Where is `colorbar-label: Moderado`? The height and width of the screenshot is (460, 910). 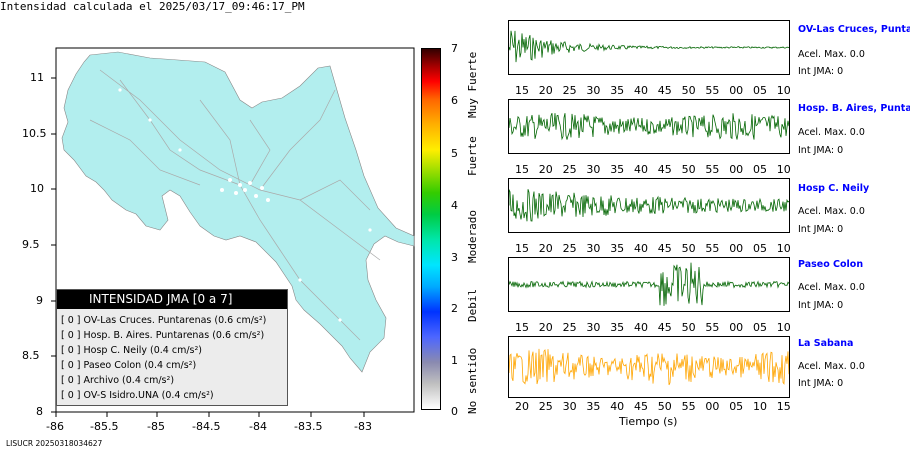 colorbar-label: Moderado is located at coordinates (472, 236).